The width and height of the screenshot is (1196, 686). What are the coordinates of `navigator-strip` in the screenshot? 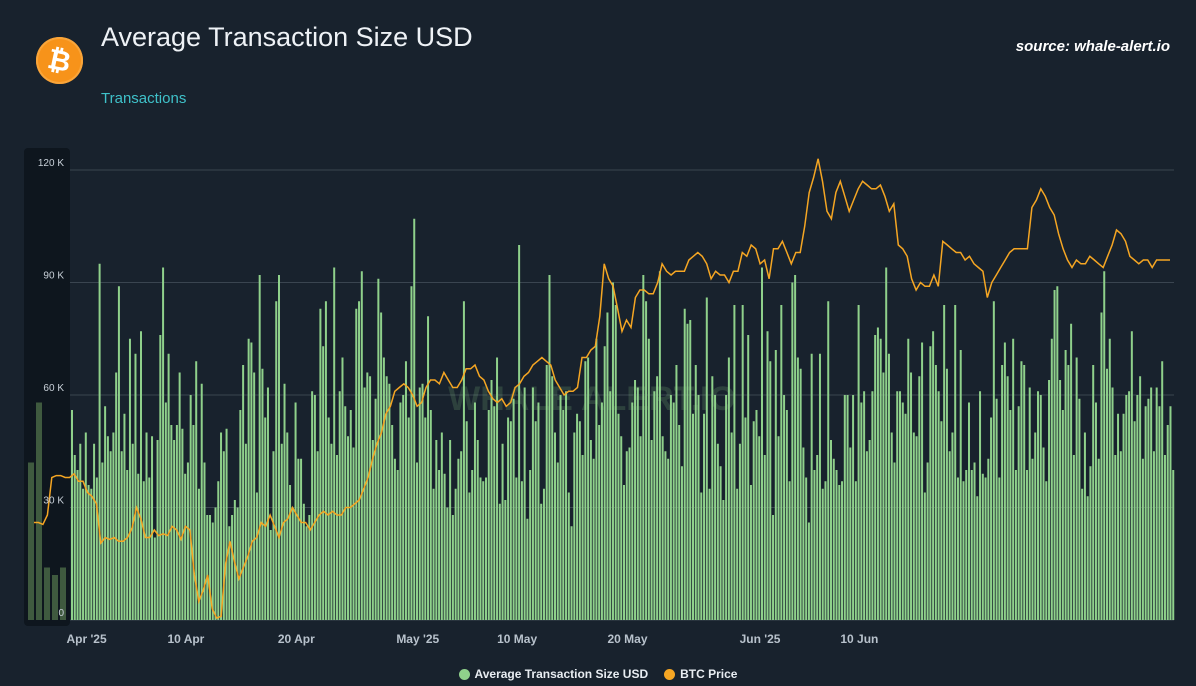 It's located at (47, 387).